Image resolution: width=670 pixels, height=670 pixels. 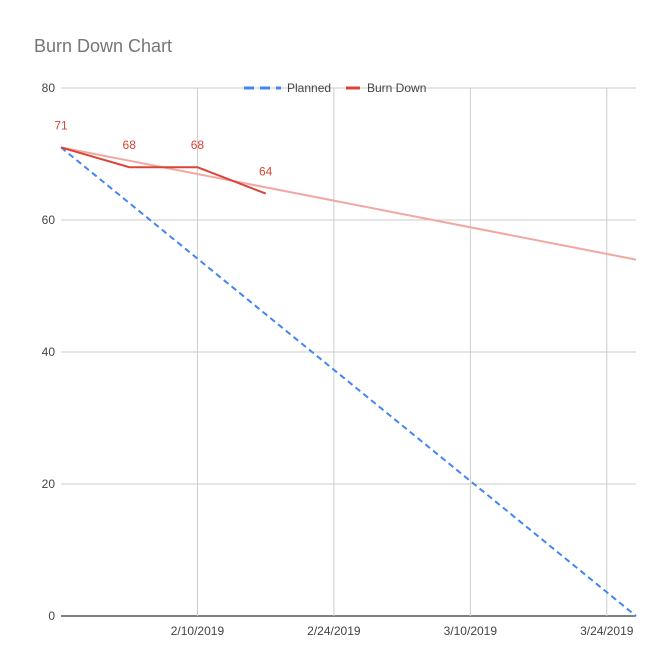 I want to click on y-tick-label: 20, so click(x=49, y=484).